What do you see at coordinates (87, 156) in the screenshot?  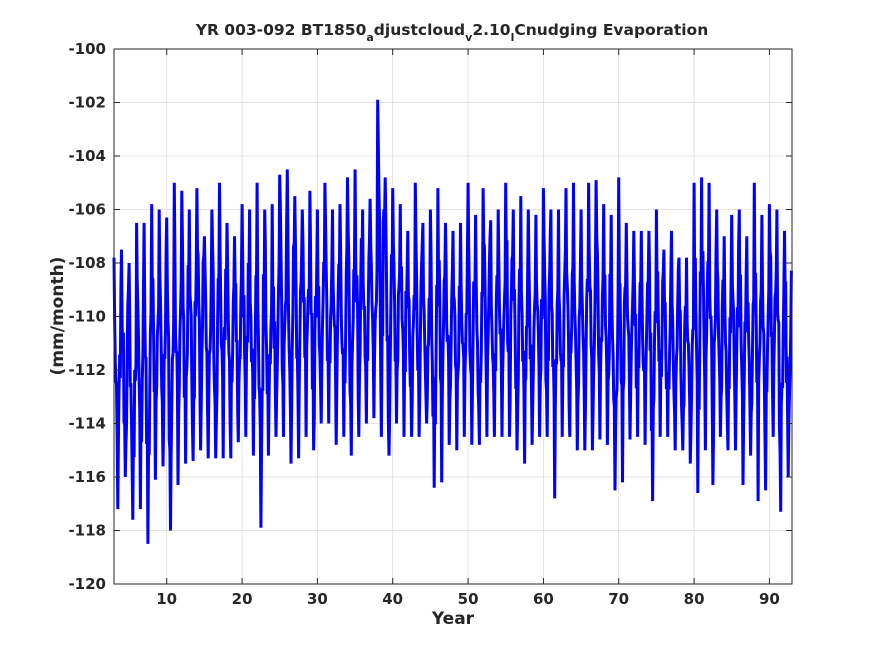 I see `y-tick-label-8: -104` at bounding box center [87, 156].